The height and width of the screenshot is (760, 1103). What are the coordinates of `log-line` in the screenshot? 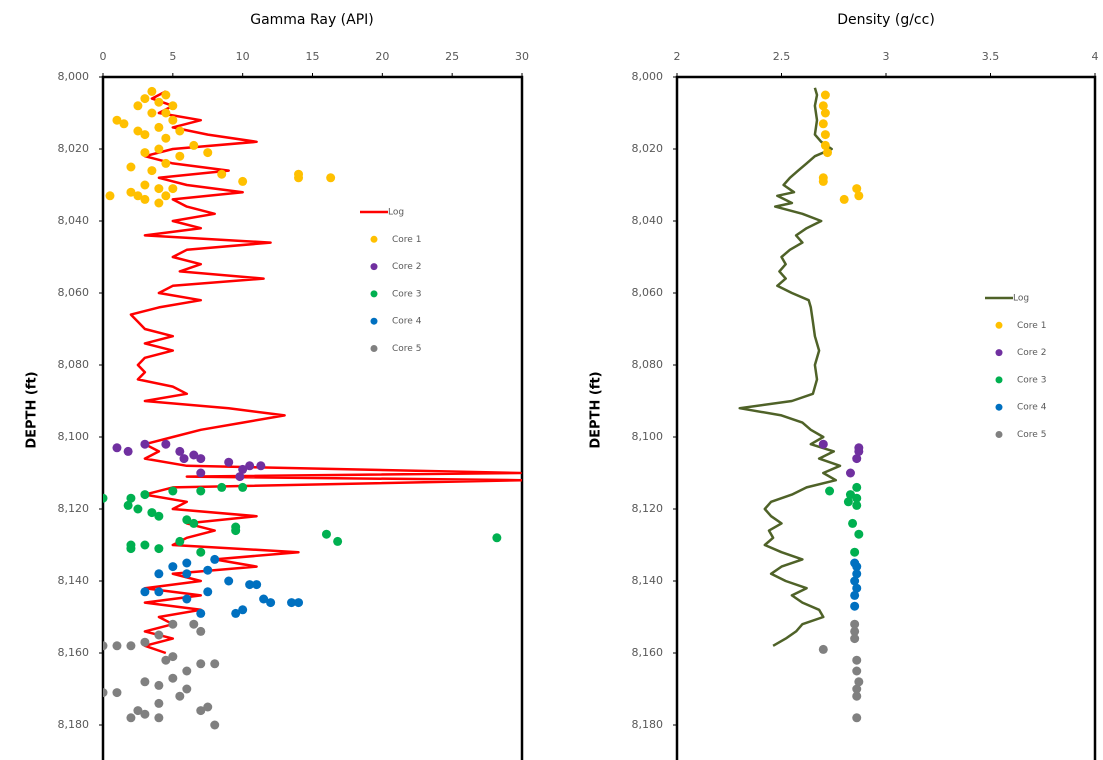 It's located at (790, 367).